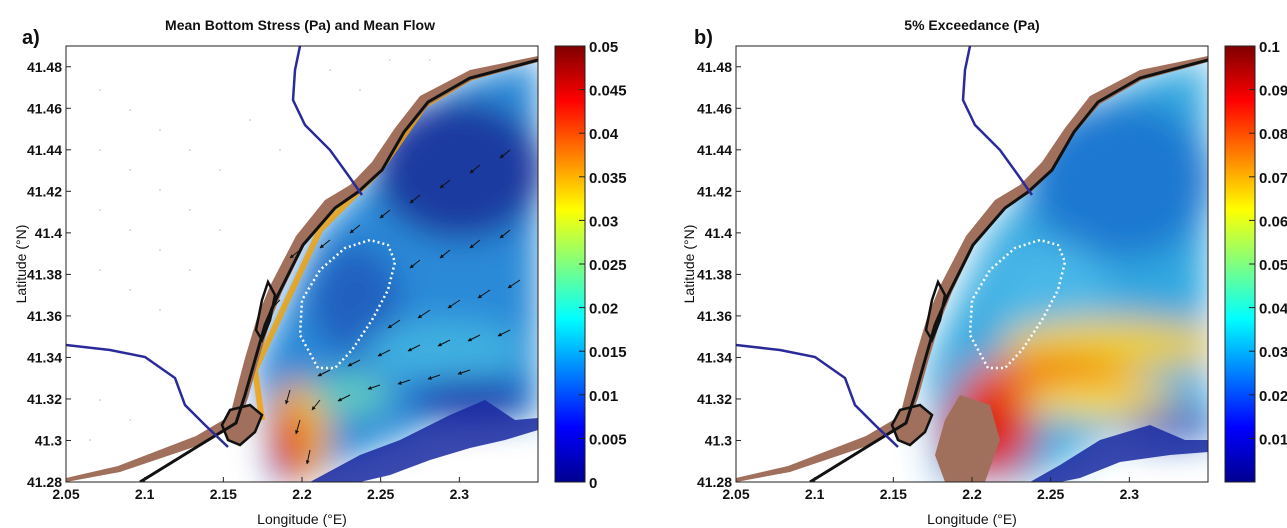  What do you see at coordinates (608, 91) in the screenshot?
I see `colorbar-tick-label: 0.045` at bounding box center [608, 91].